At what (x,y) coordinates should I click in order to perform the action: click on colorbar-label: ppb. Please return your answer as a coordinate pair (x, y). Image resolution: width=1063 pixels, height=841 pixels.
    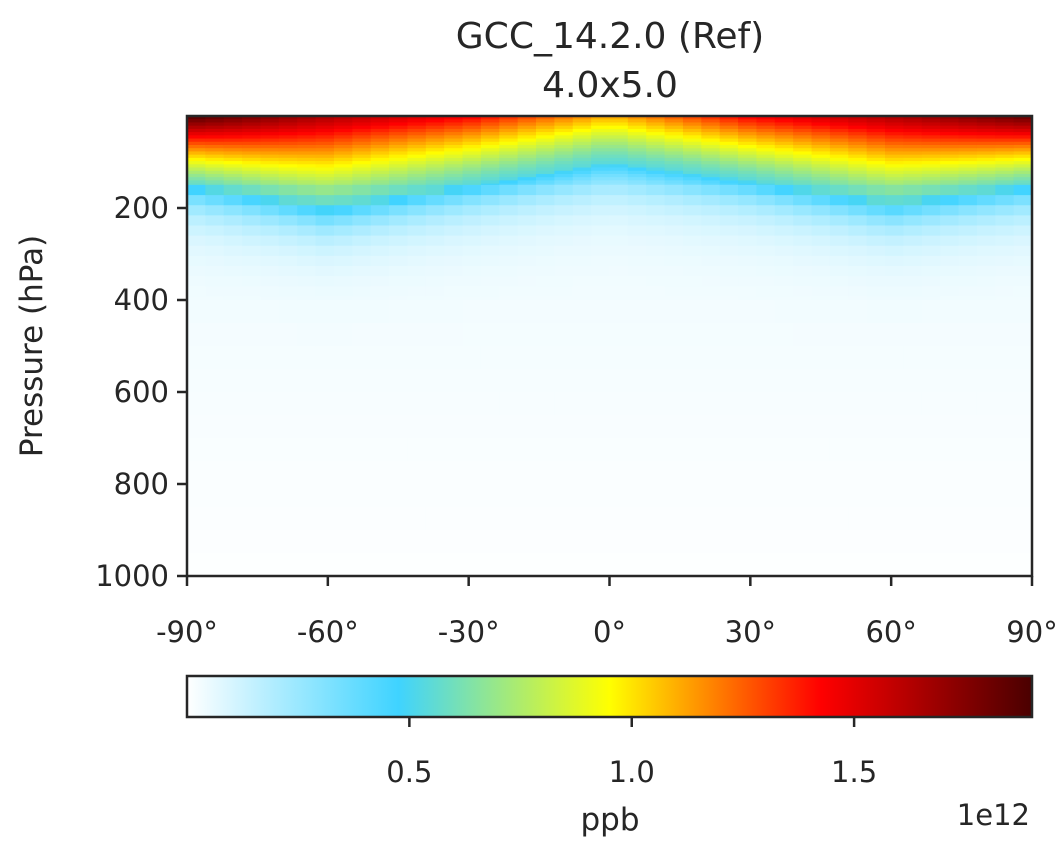
    Looking at the image, I should click on (609, 820).